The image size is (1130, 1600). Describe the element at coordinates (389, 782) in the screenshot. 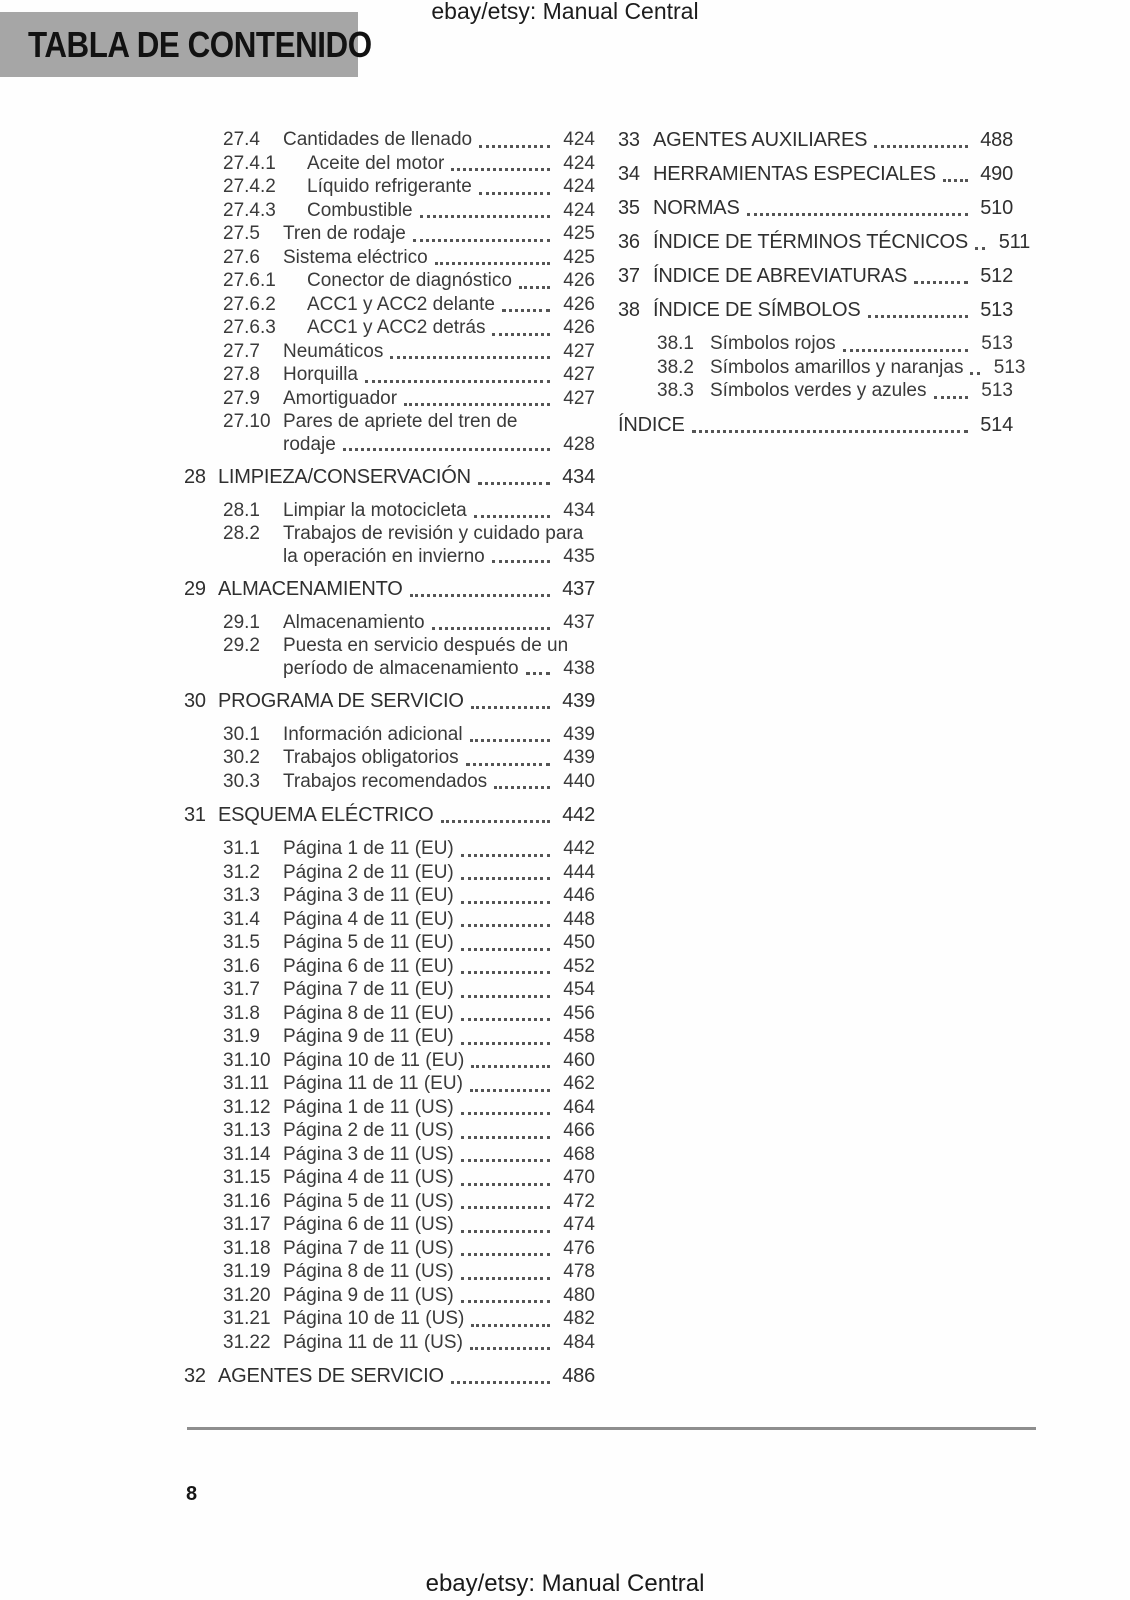

I see `toc-entry-row: 30.3 Trabajos recomendados 440` at that location.